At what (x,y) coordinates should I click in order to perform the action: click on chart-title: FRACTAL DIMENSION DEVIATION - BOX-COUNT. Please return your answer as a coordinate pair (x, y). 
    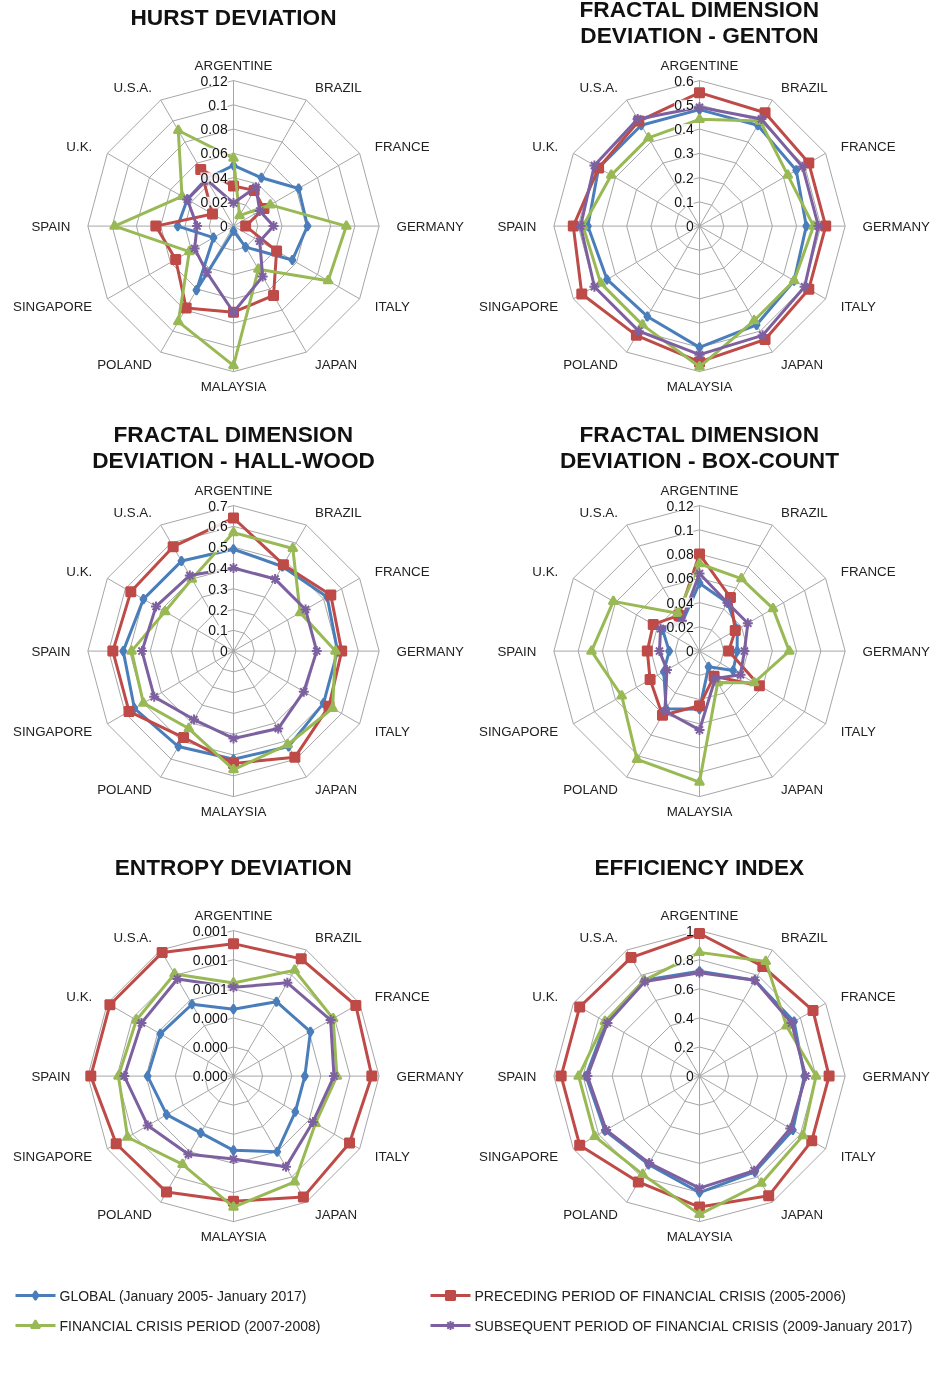
    Looking at the image, I should click on (700, 447).